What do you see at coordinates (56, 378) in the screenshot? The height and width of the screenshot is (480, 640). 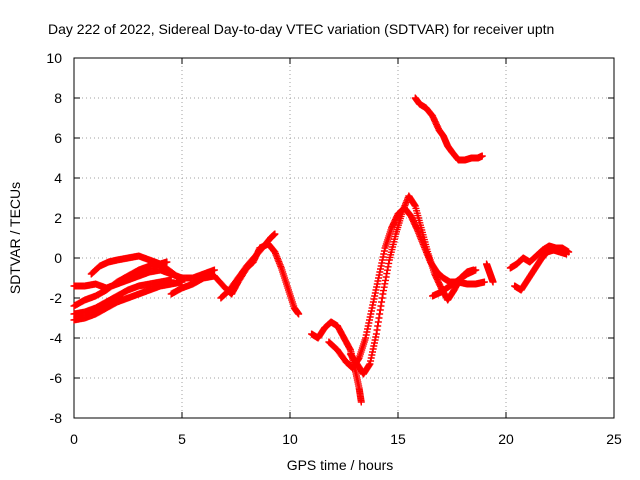 I see `y-tick-label: -6` at bounding box center [56, 378].